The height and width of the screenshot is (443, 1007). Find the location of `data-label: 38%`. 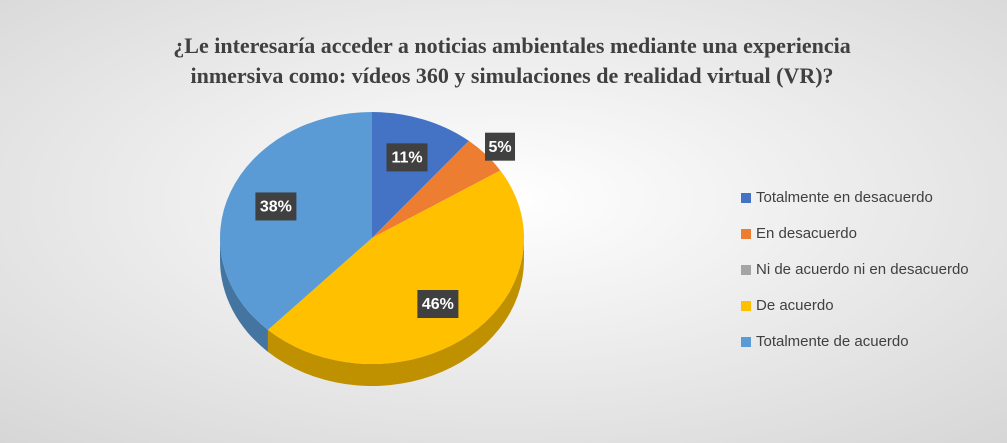

data-label: 38% is located at coordinates (276, 207).